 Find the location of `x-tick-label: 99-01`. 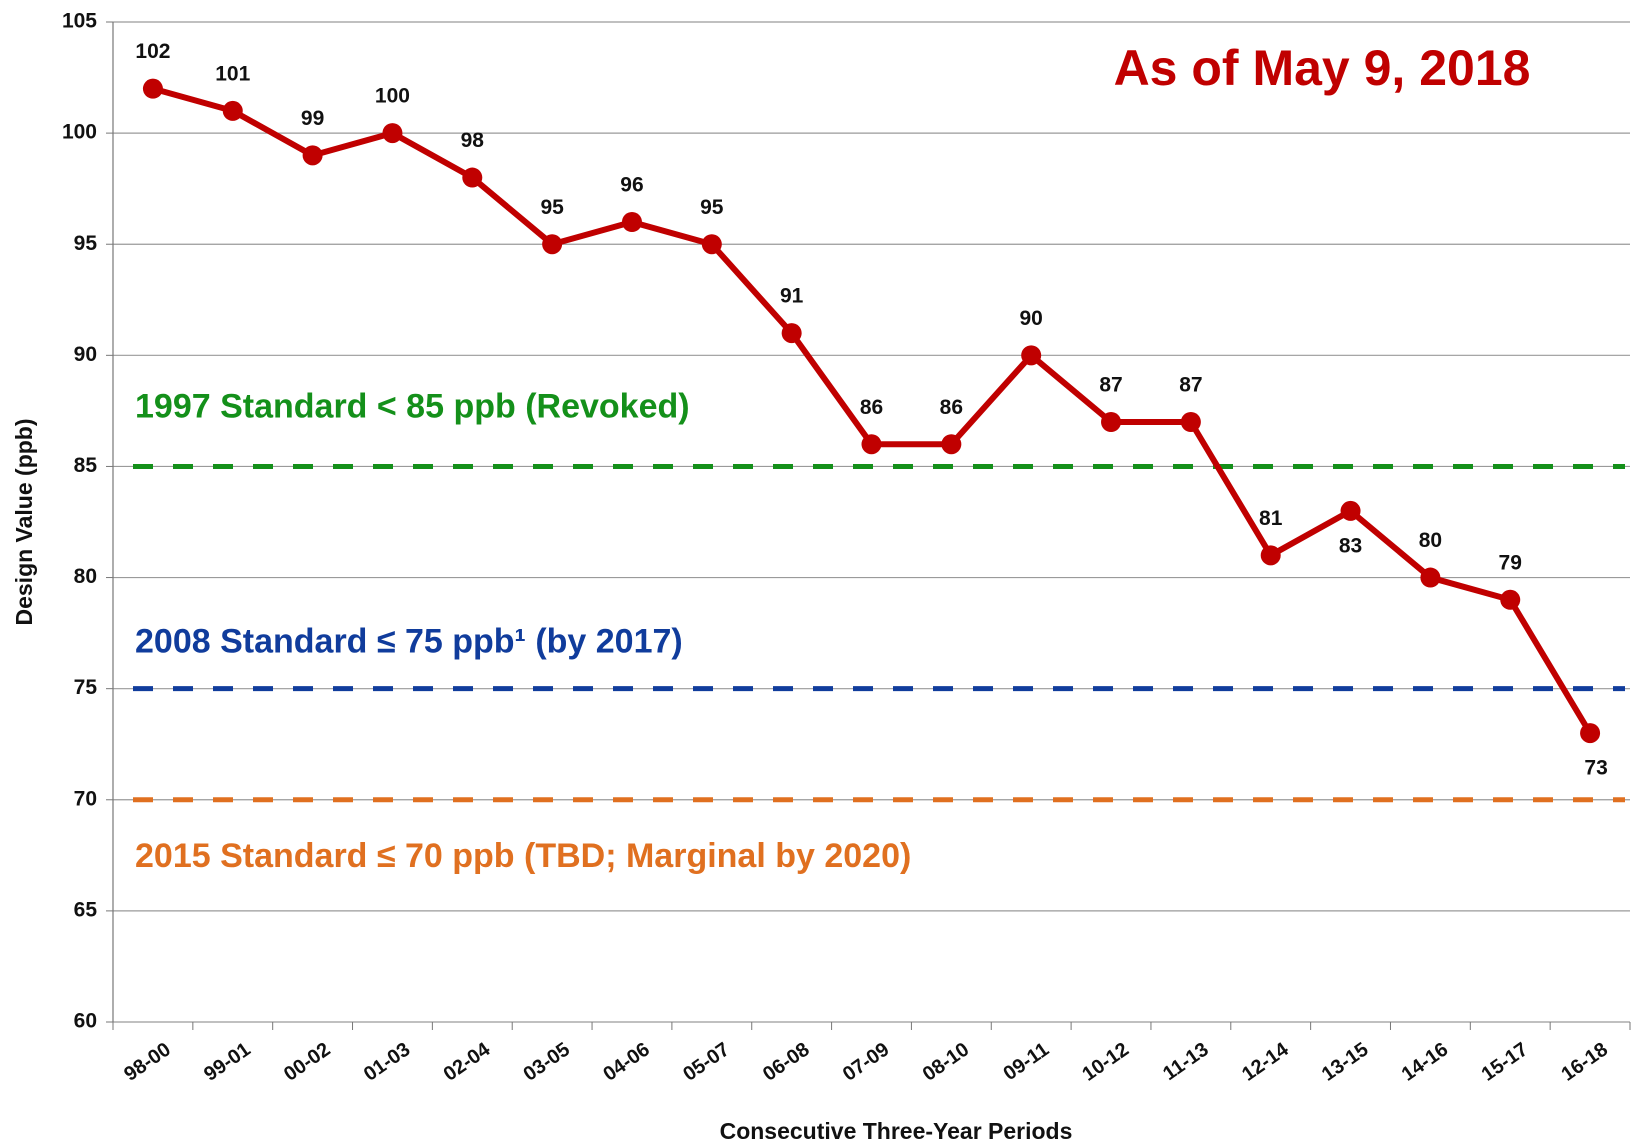

x-tick-label: 99-01 is located at coordinates (227, 1061).